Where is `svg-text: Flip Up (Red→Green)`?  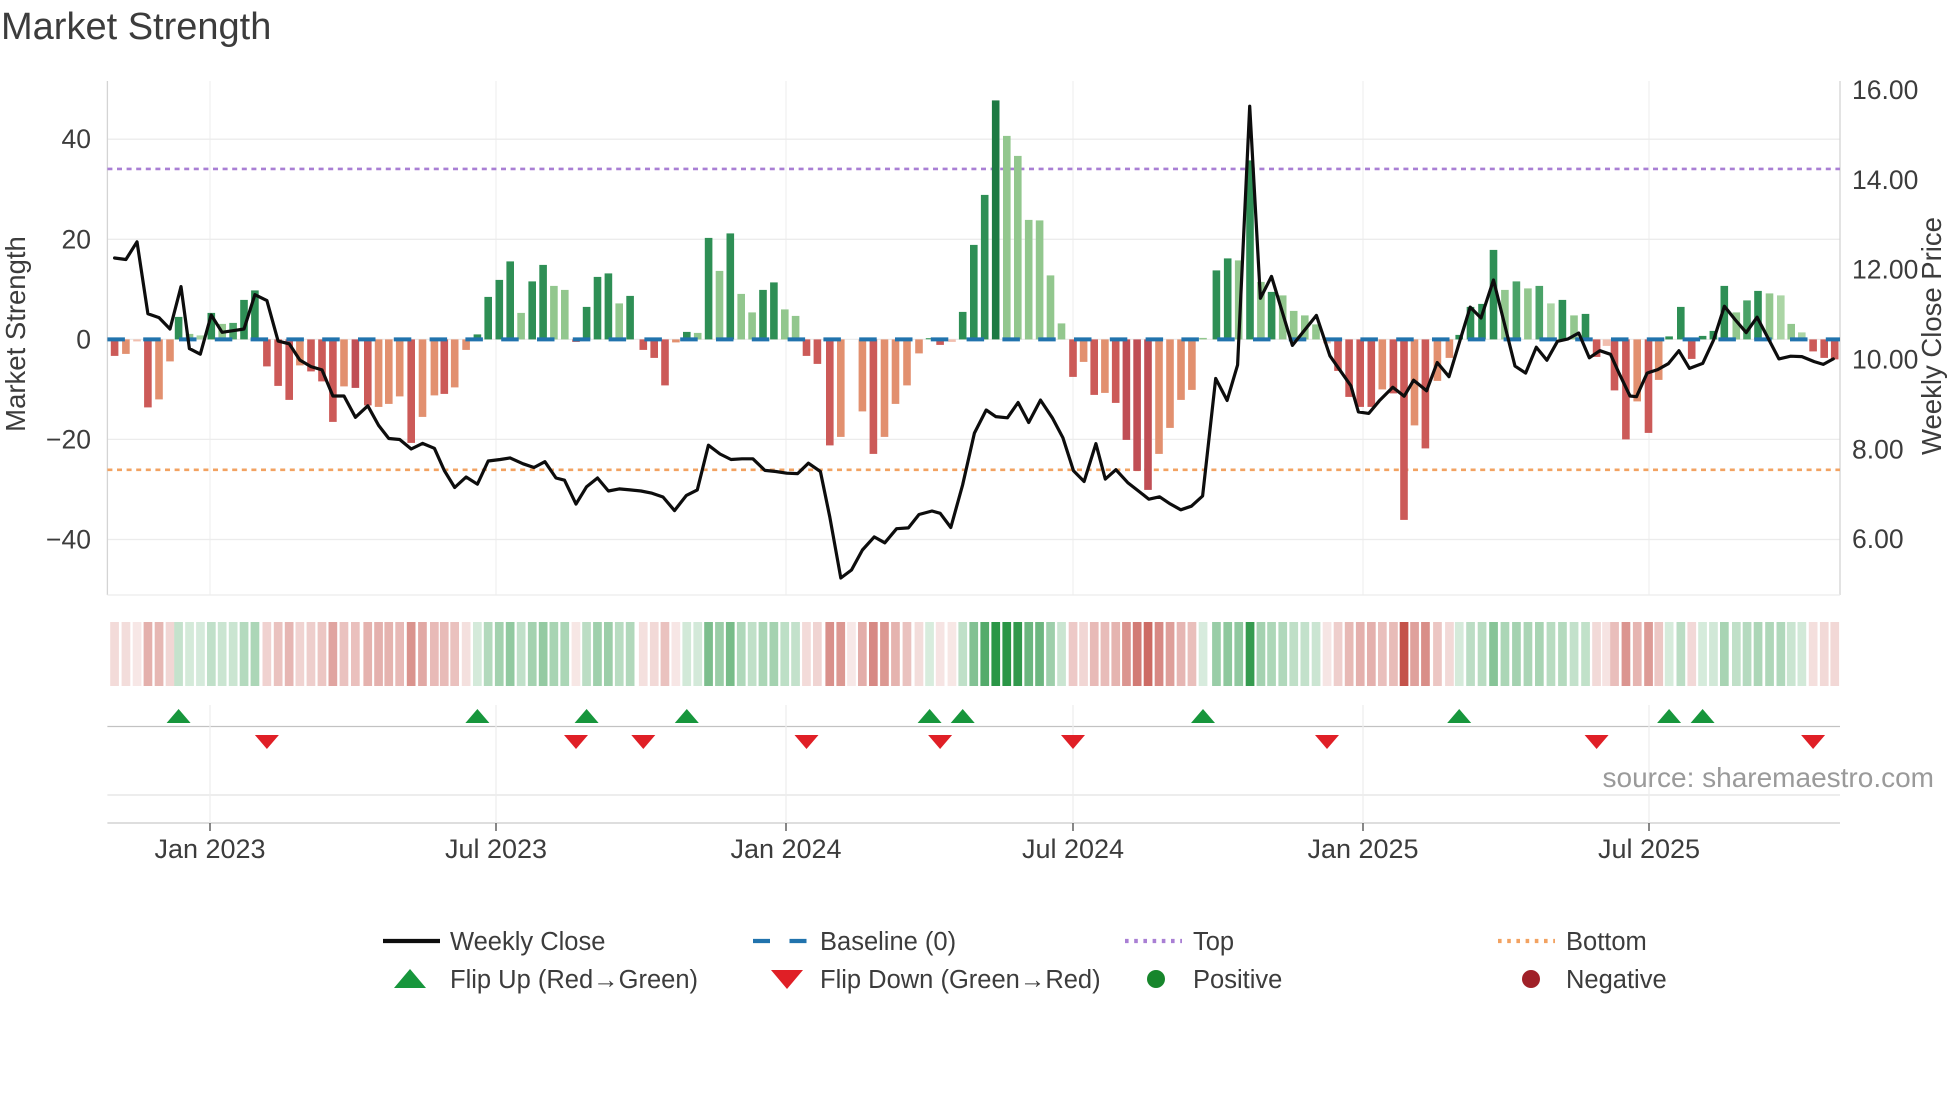
svg-text: Flip Up (Red→Green) is located at coordinates (574, 980).